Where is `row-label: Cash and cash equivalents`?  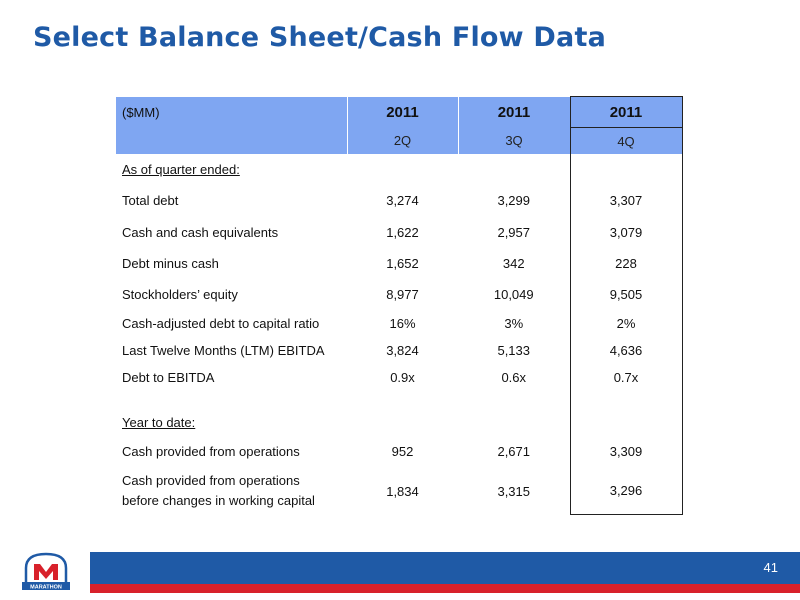
row-label: Cash and cash equivalents is located at coordinates (200, 232).